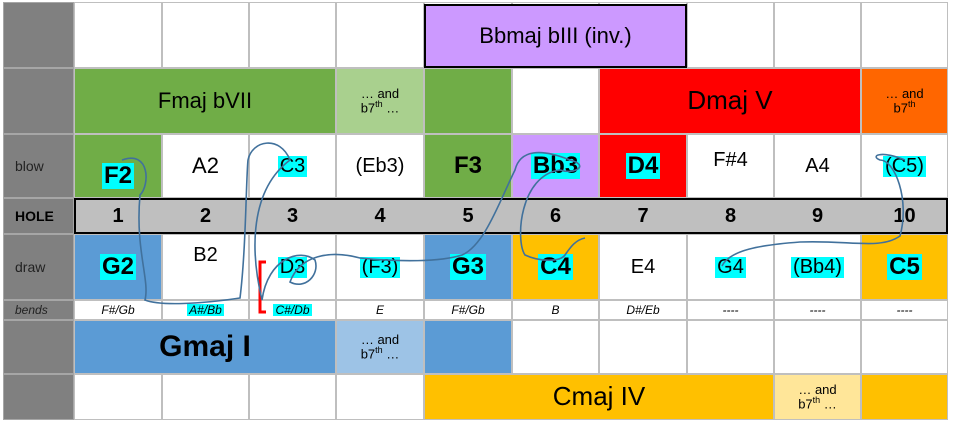 The height and width of the screenshot is (425, 955). Describe the element at coordinates (30, 266) in the screenshot. I see `row-label-draw: draw` at that location.